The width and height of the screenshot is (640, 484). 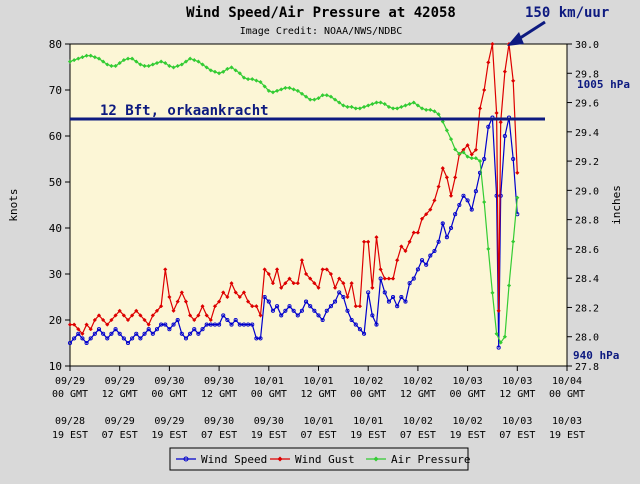 I want to click on x-tick-label: 19 EST, so click(x=269, y=435).